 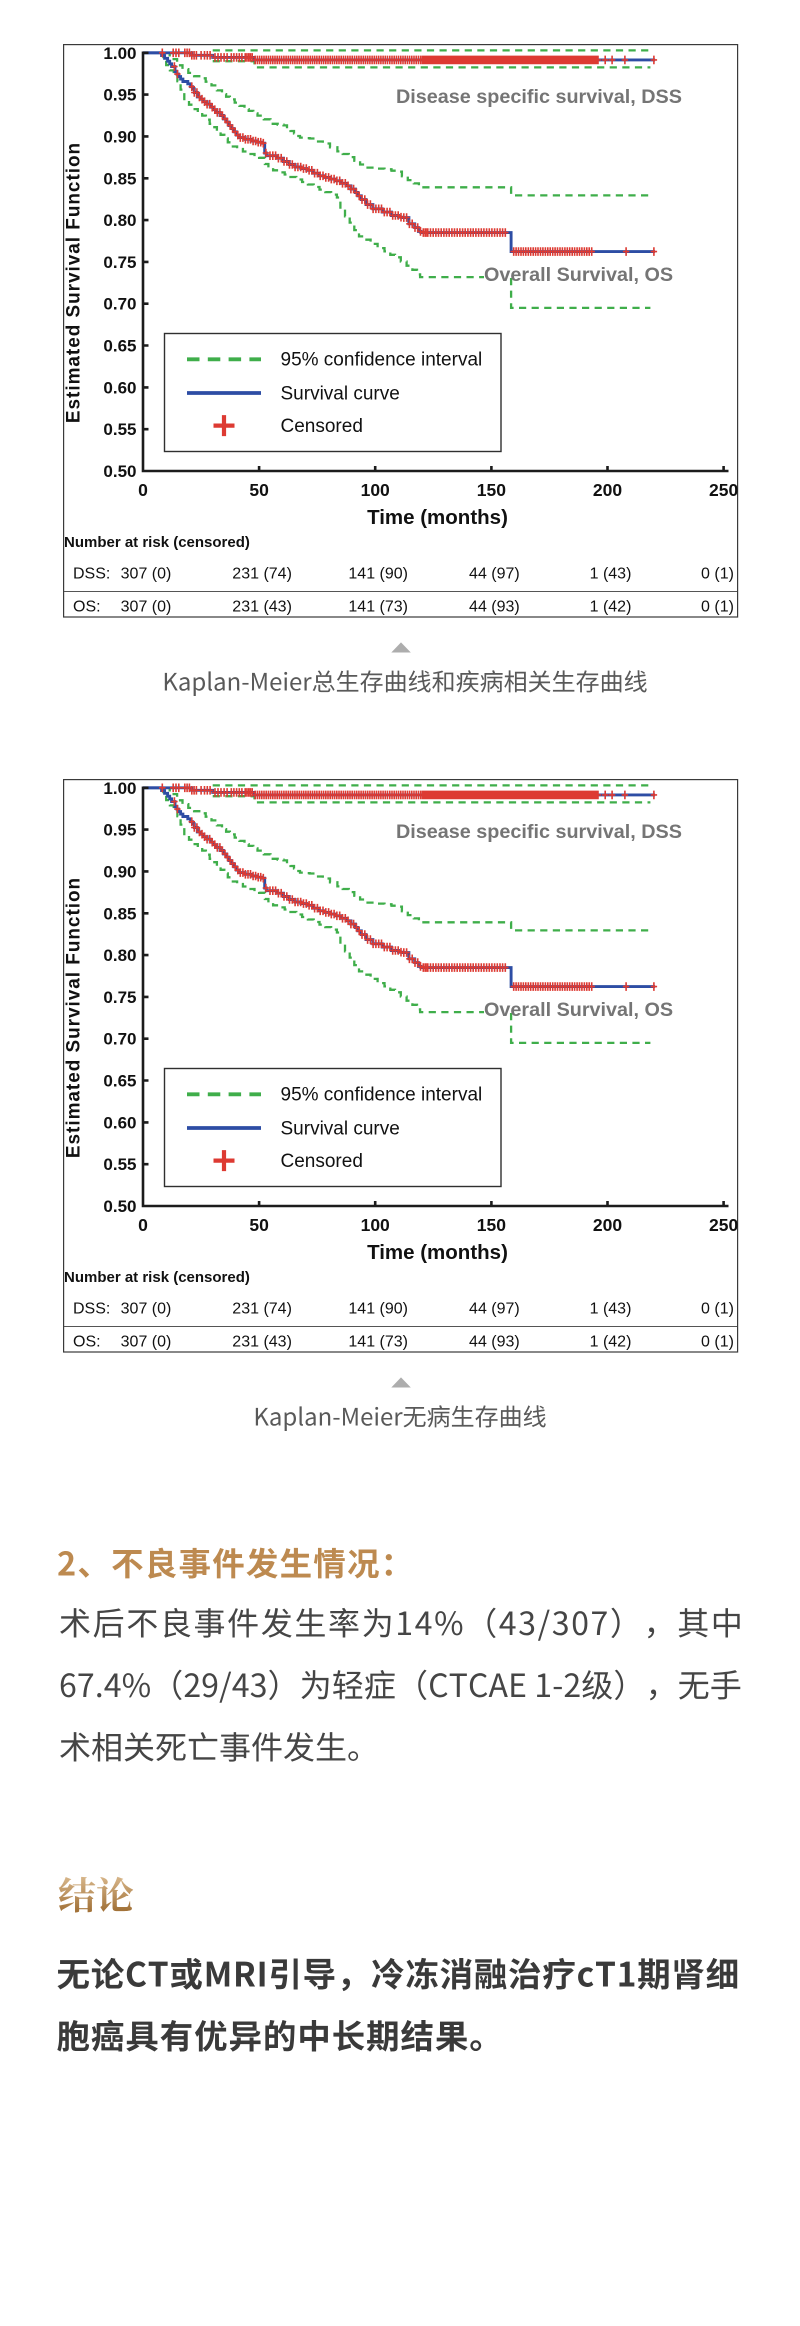 What do you see at coordinates (119, 429) in the screenshot?
I see `svg-text: 0.55` at bounding box center [119, 429].